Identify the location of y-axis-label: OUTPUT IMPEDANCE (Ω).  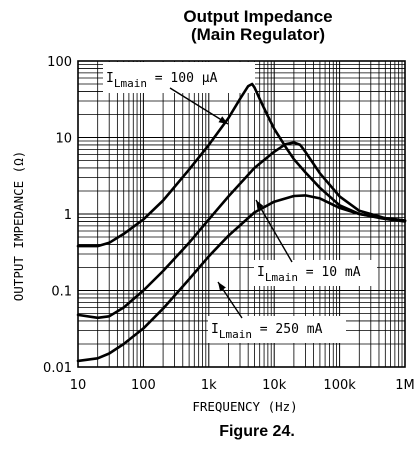
(18, 226).